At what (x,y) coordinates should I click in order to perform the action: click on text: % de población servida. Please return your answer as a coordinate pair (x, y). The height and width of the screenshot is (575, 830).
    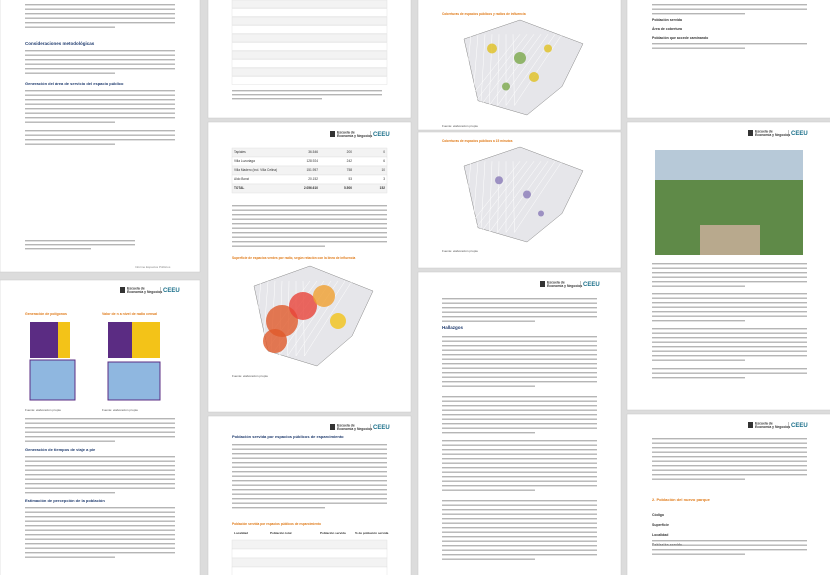
    Looking at the image, I should click on (372, 533).